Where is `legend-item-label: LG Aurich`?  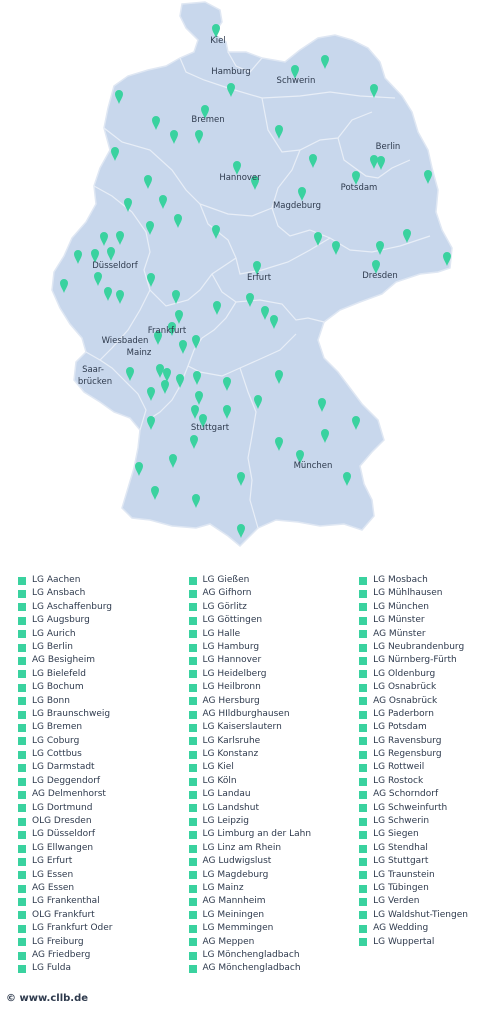
legend-item-label: LG Aurich is located at coordinates (54, 633).